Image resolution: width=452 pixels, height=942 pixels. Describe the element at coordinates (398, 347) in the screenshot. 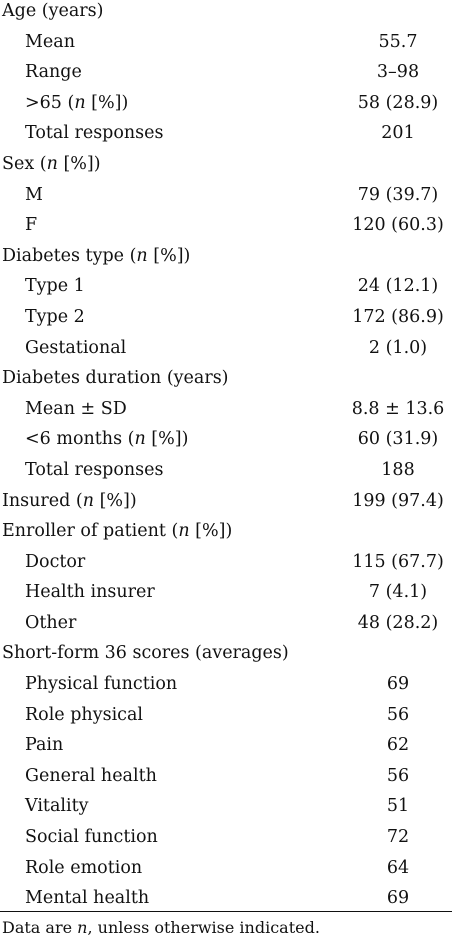

I see `row-value: 2 (1.0)` at that location.